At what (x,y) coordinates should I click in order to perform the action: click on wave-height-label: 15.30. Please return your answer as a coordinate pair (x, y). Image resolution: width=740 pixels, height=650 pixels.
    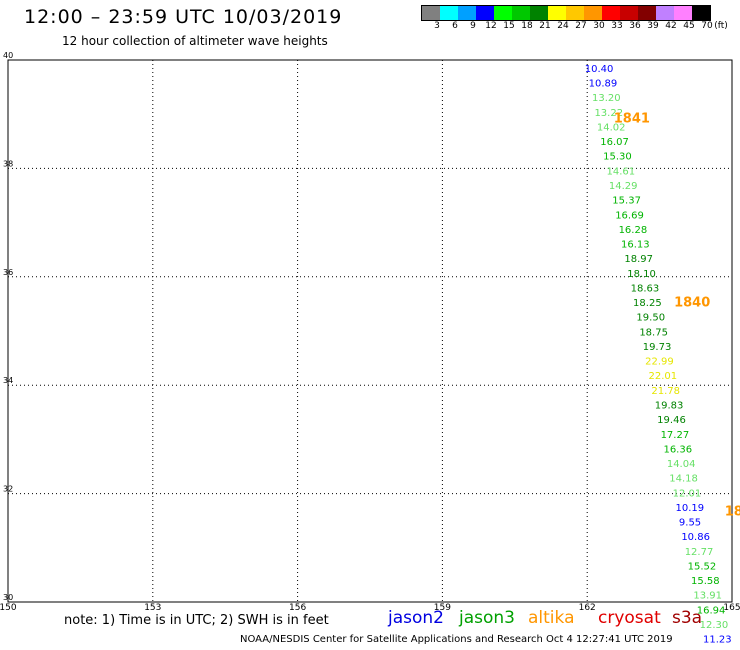
    Looking at the image, I should click on (617, 157).